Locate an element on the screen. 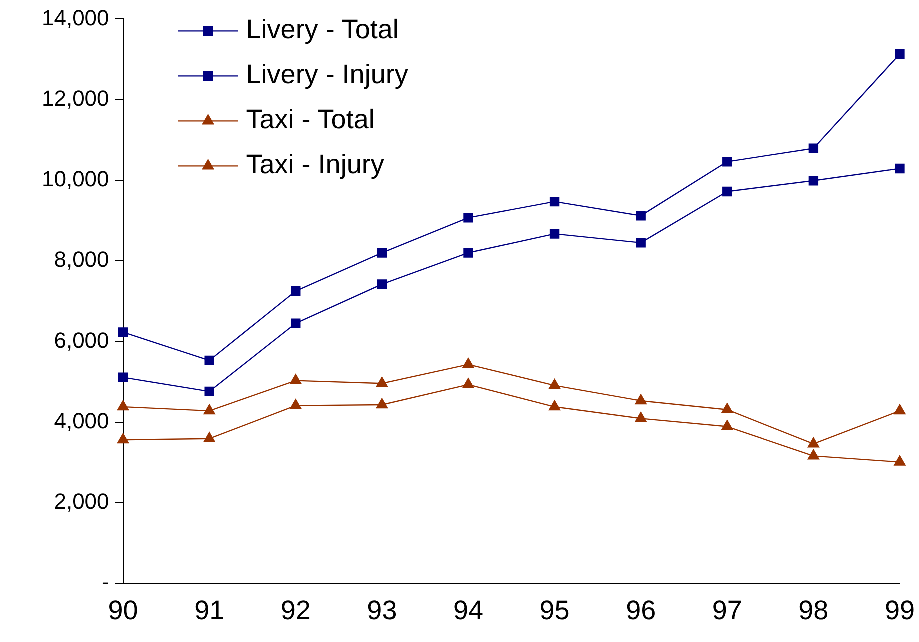  x-tick-label: 97 is located at coordinates (727, 610).